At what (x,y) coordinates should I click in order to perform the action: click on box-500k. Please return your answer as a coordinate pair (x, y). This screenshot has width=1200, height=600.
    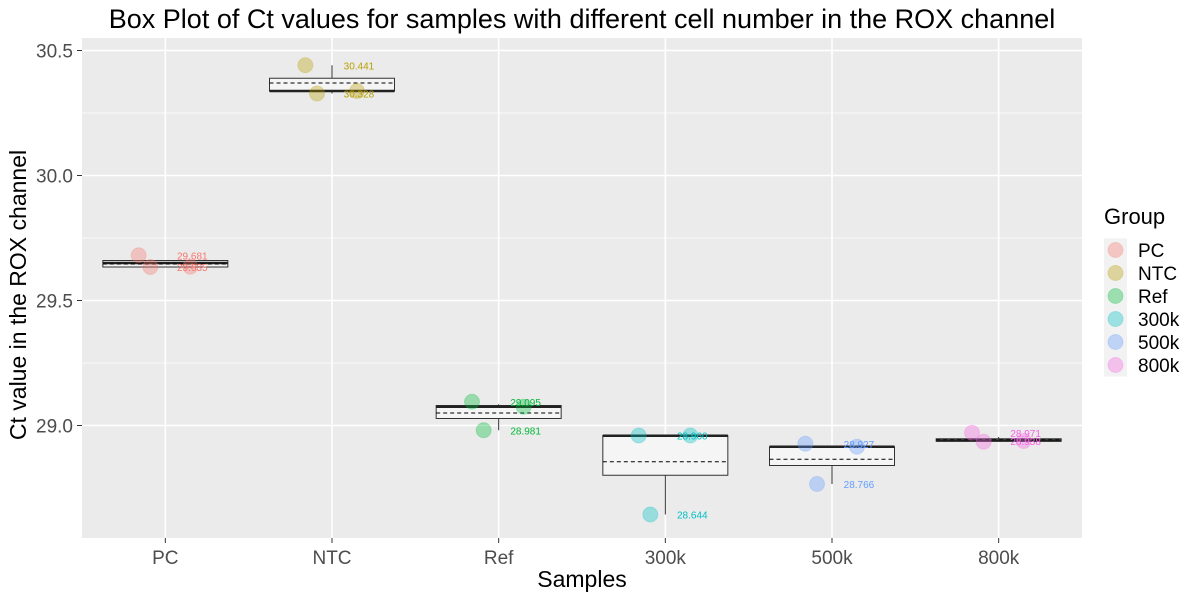
    Looking at the image, I should click on (832, 464).